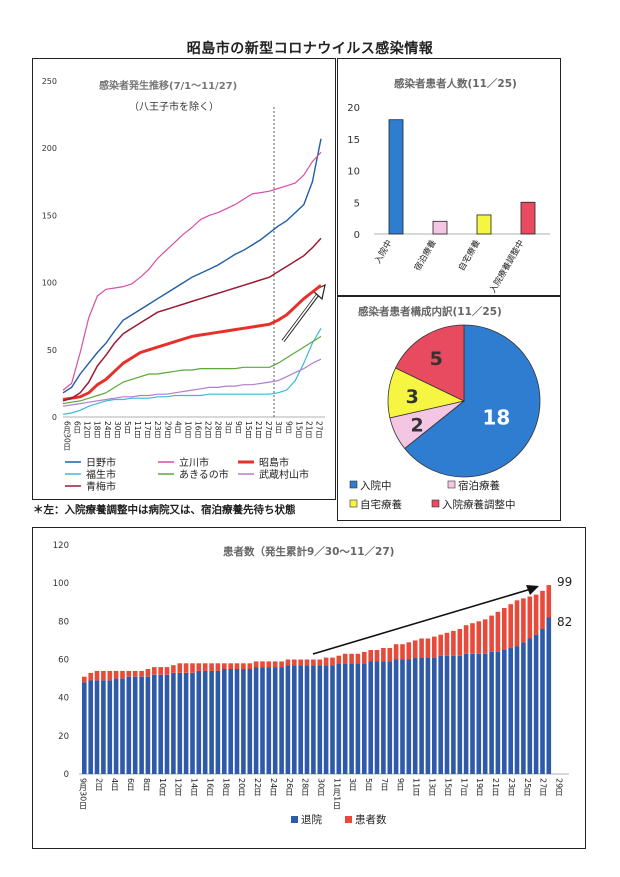  Describe the element at coordinates (336, 794) in the screenshot. I see `x-tick-label: 11月1日` at that location.